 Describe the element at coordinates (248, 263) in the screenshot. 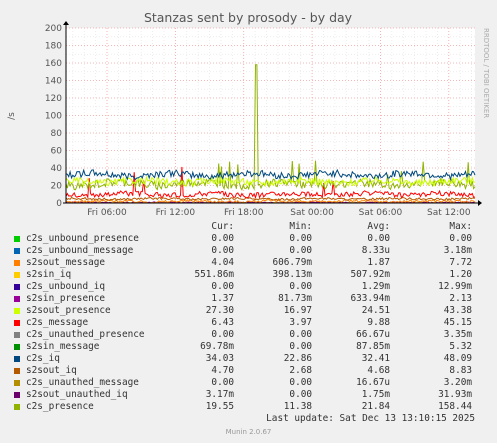

I see `legend-row: s2sout_message 4.04 606.79m 1.87 7.72` at that location.